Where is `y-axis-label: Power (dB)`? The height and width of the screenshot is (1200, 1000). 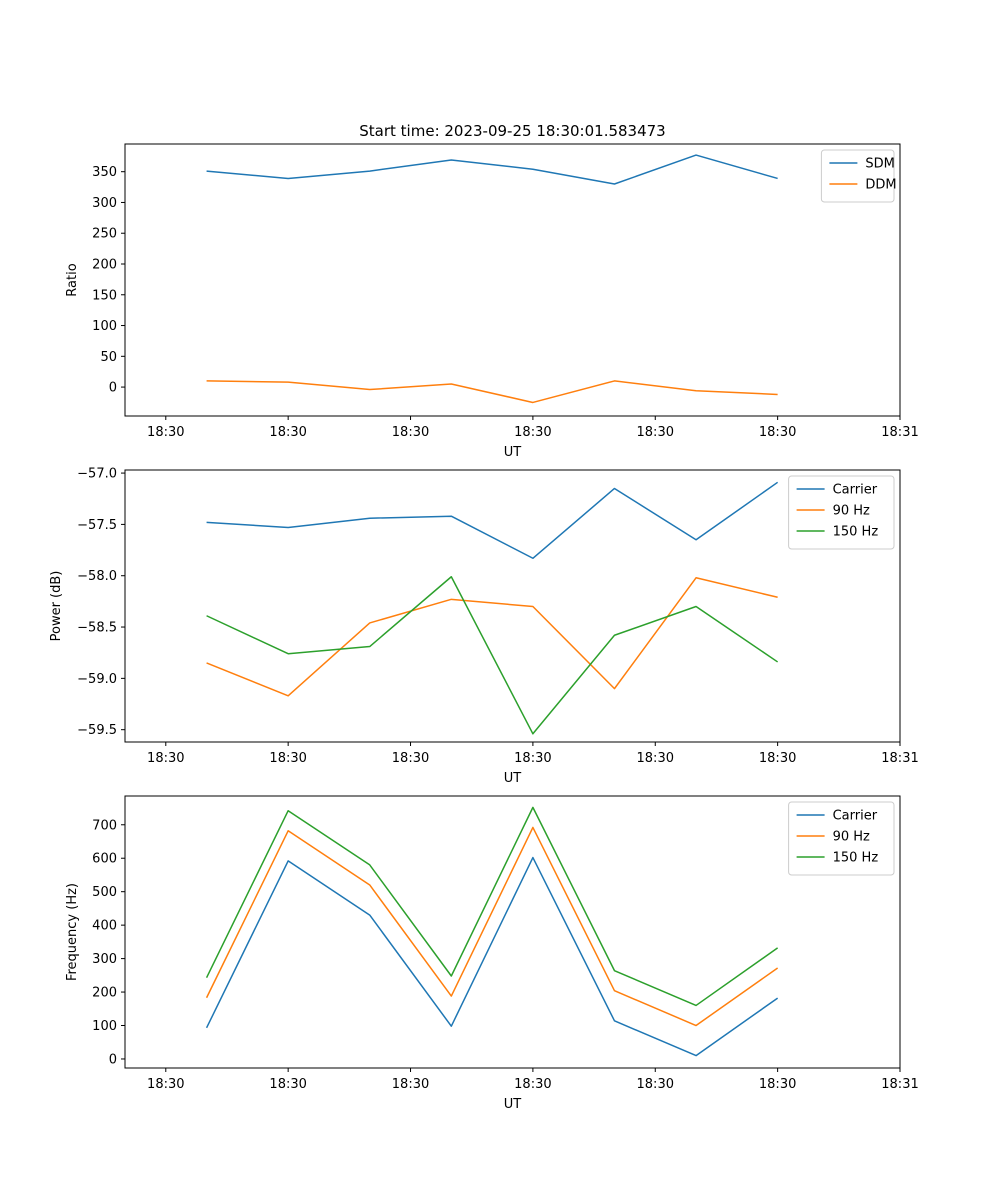 y-axis-label: Power (dB) is located at coordinates (56, 606).